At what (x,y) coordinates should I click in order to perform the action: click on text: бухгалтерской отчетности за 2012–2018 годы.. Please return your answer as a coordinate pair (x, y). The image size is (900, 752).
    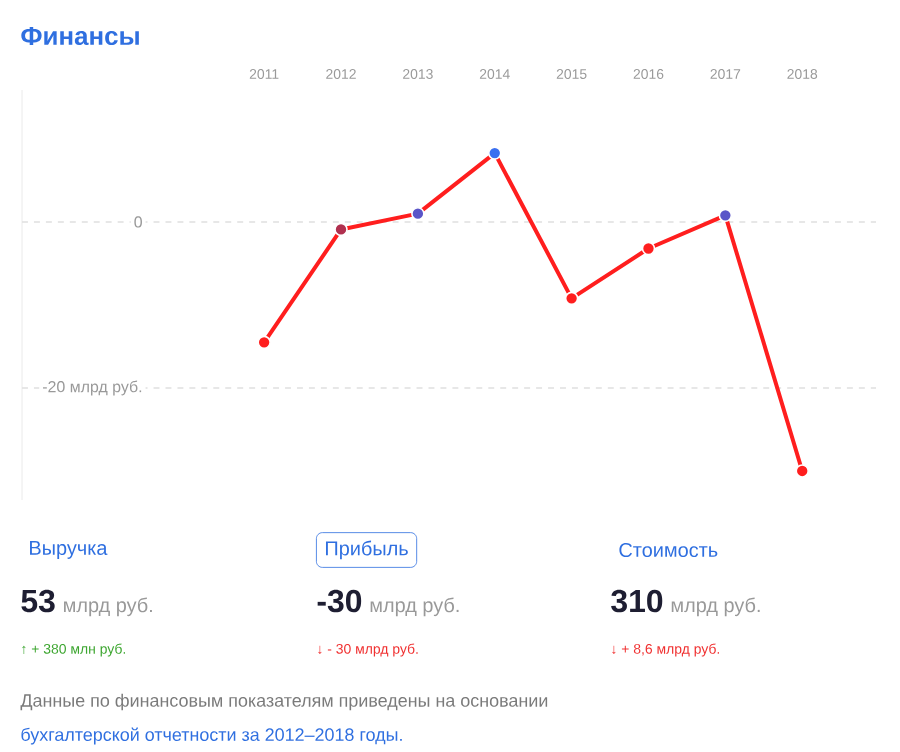
    Looking at the image, I should click on (211, 736).